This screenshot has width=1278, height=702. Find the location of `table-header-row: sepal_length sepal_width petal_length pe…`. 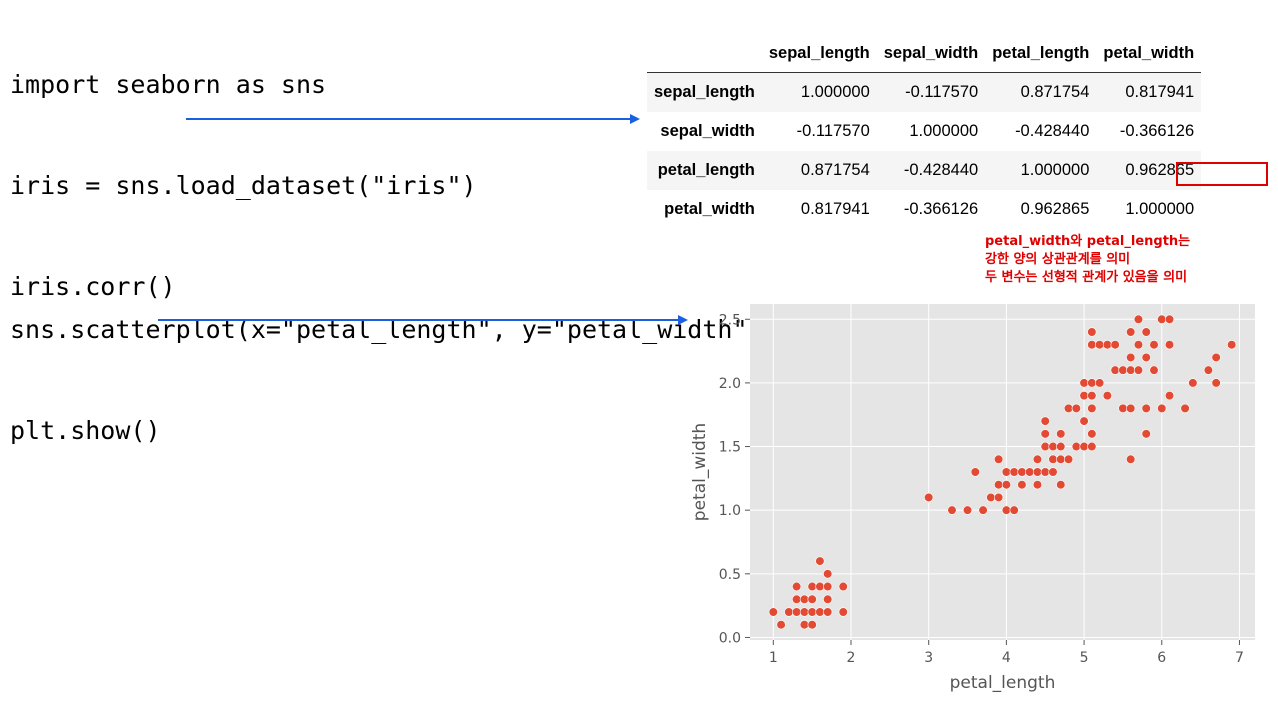

table-header-row: sepal_length sepal_width petal_length pe… is located at coordinates (924, 53).